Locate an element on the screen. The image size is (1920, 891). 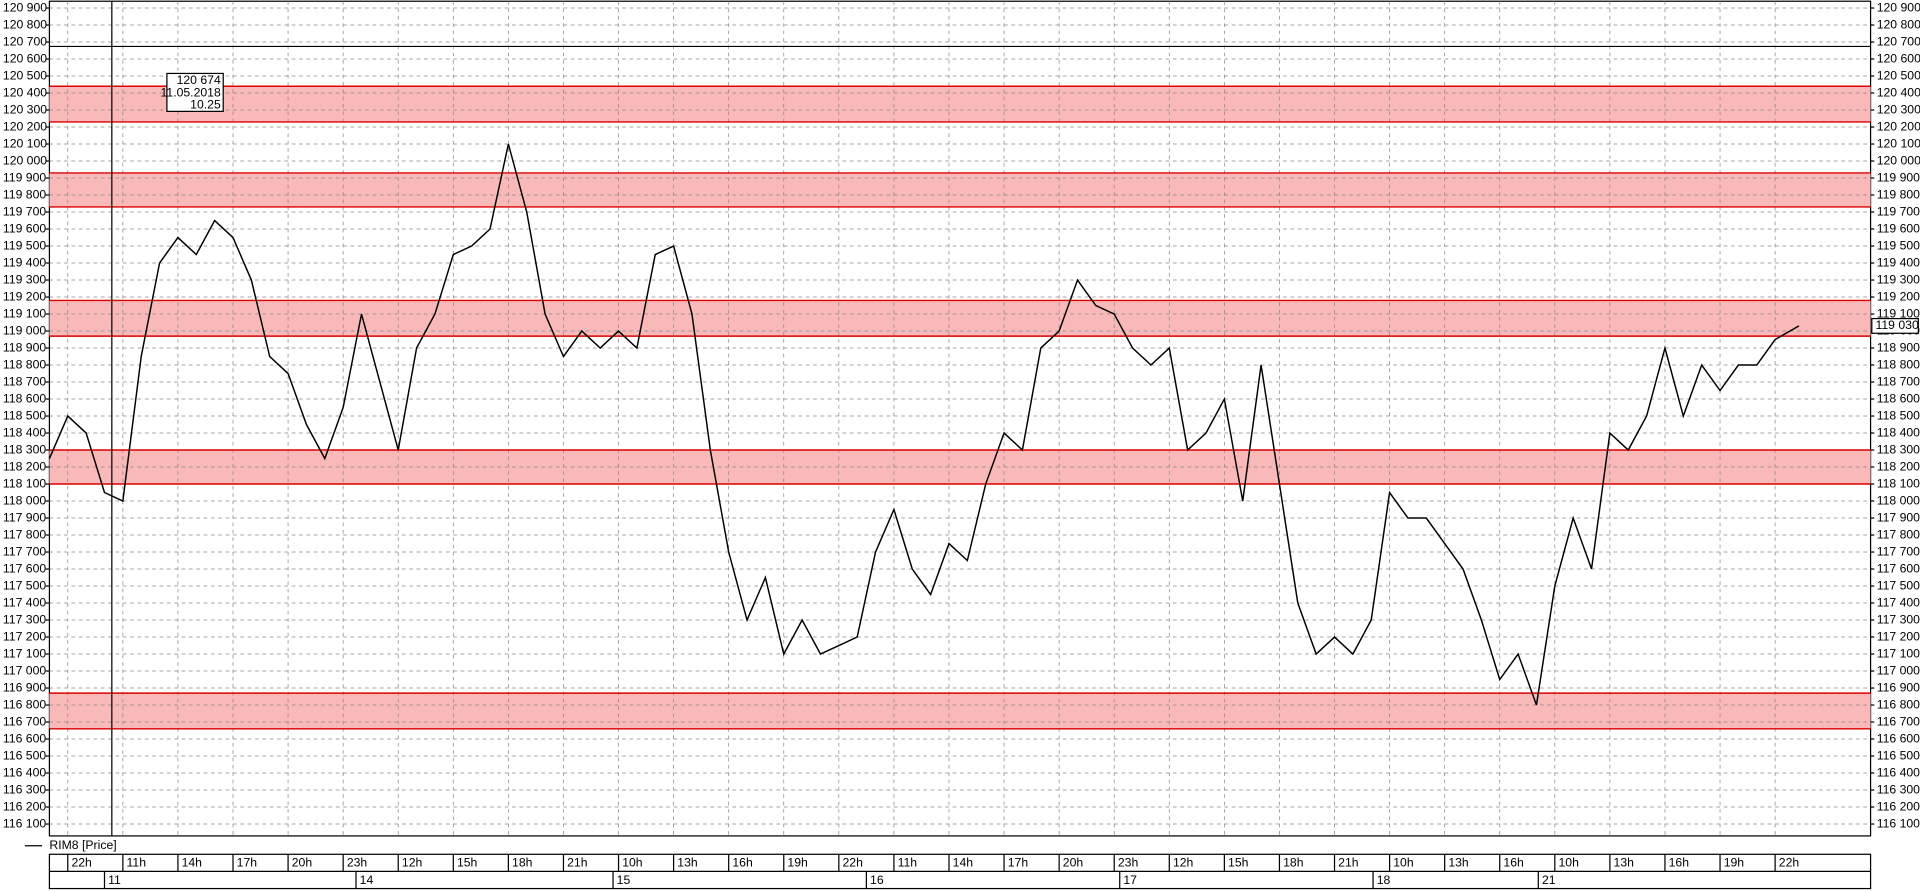
y2-tick-label: 118 700 is located at coordinates (1898, 381).